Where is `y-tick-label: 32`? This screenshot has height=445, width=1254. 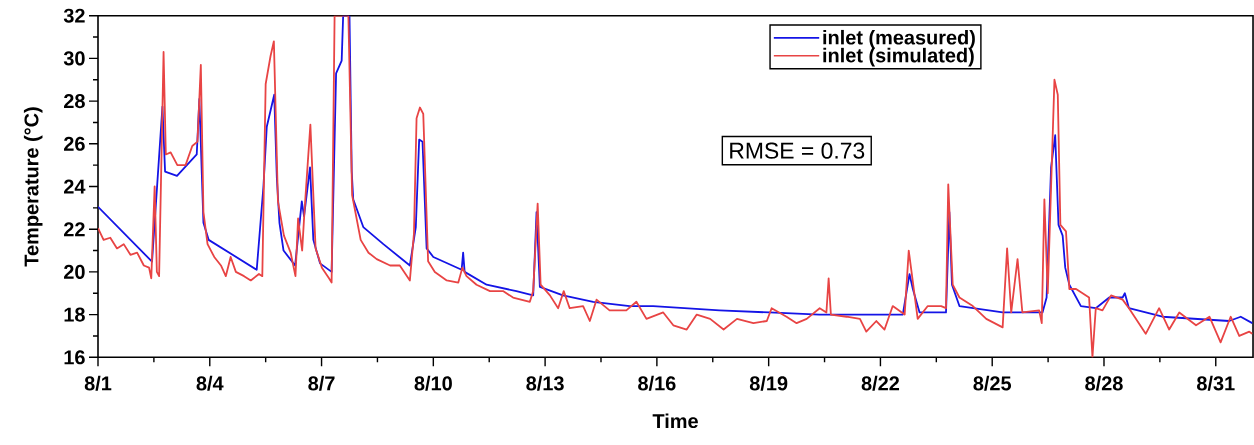 y-tick-label: 32 is located at coordinates (74, 15).